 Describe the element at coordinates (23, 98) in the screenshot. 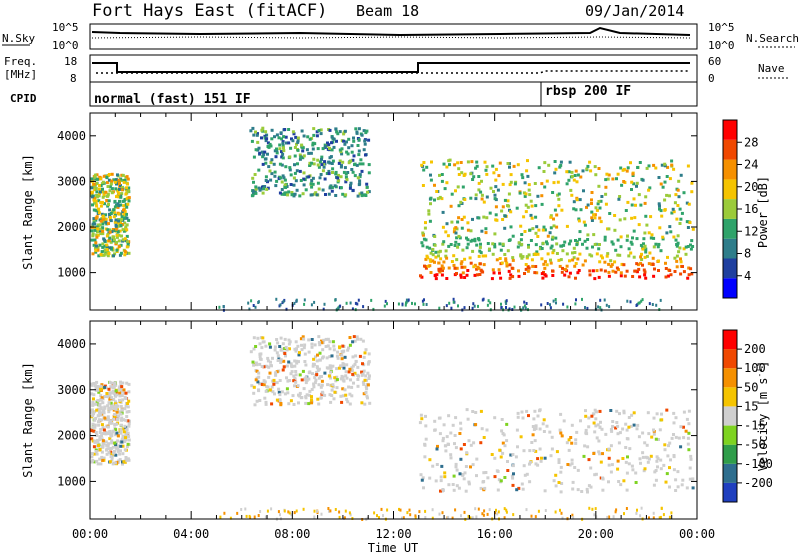

I see `cpid-label: CPID` at that location.